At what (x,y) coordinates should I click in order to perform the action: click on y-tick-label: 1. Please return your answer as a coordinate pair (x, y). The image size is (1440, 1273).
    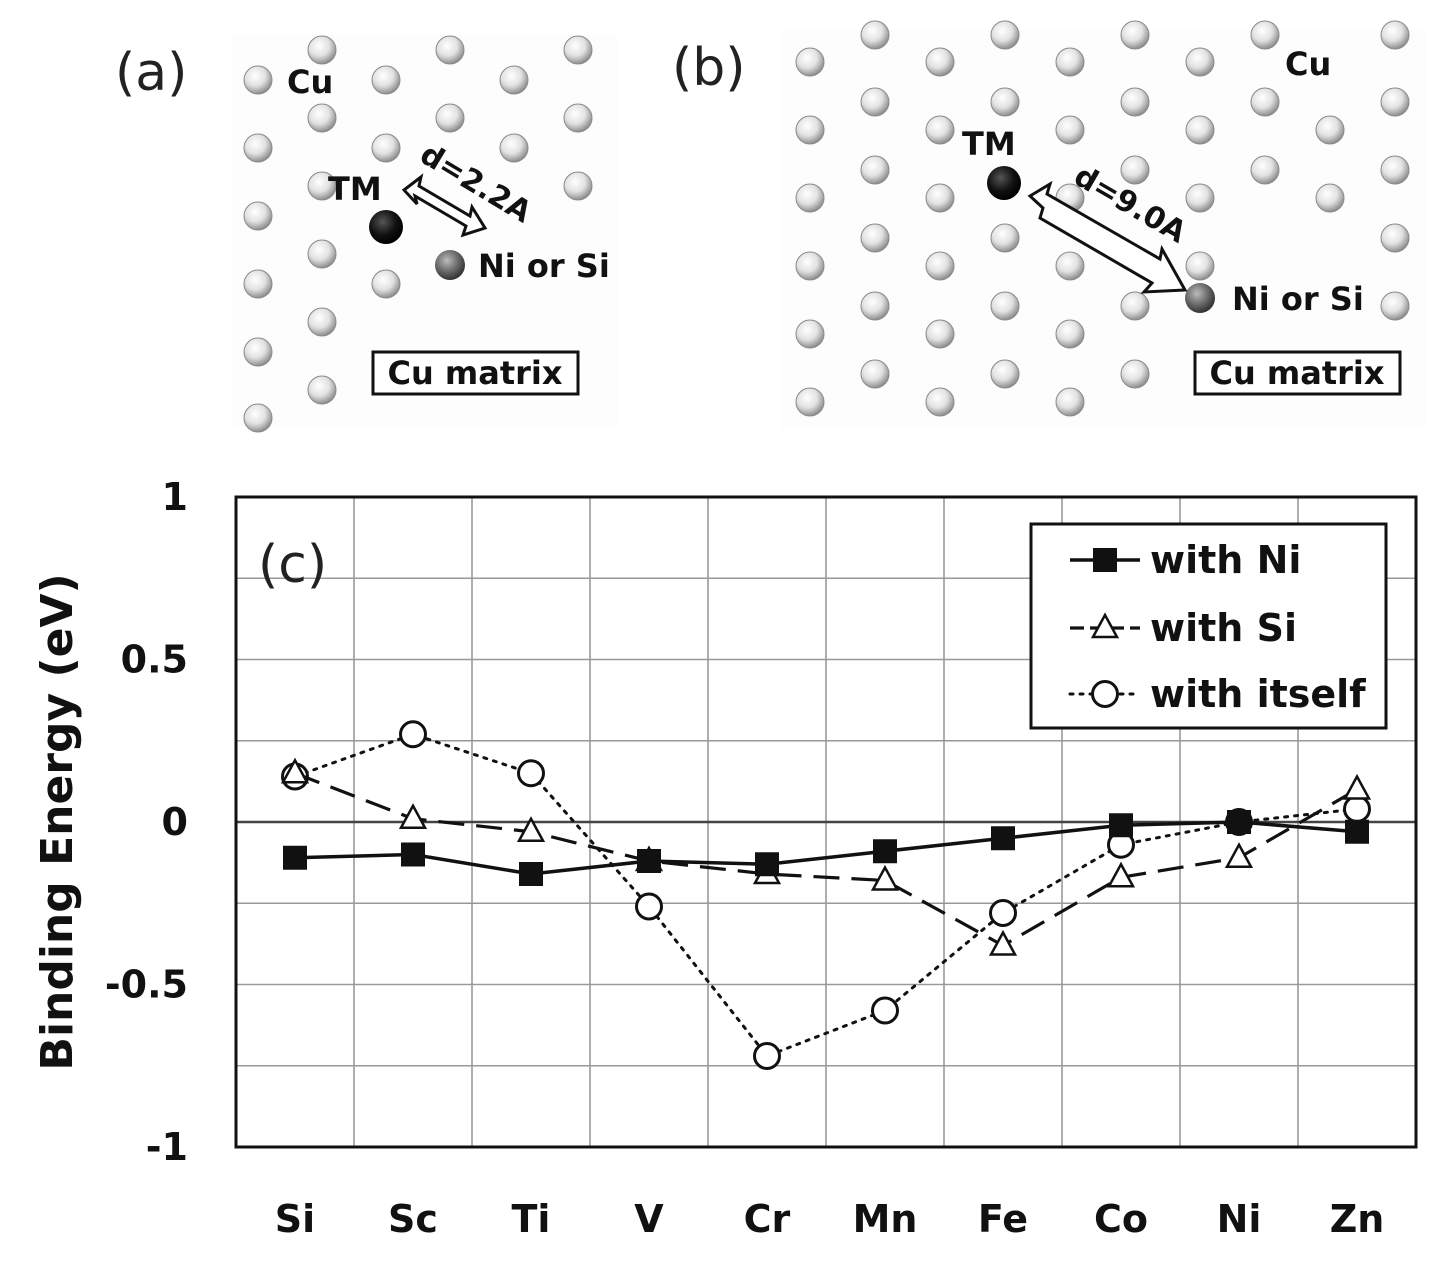
    Looking at the image, I should click on (175, 497).